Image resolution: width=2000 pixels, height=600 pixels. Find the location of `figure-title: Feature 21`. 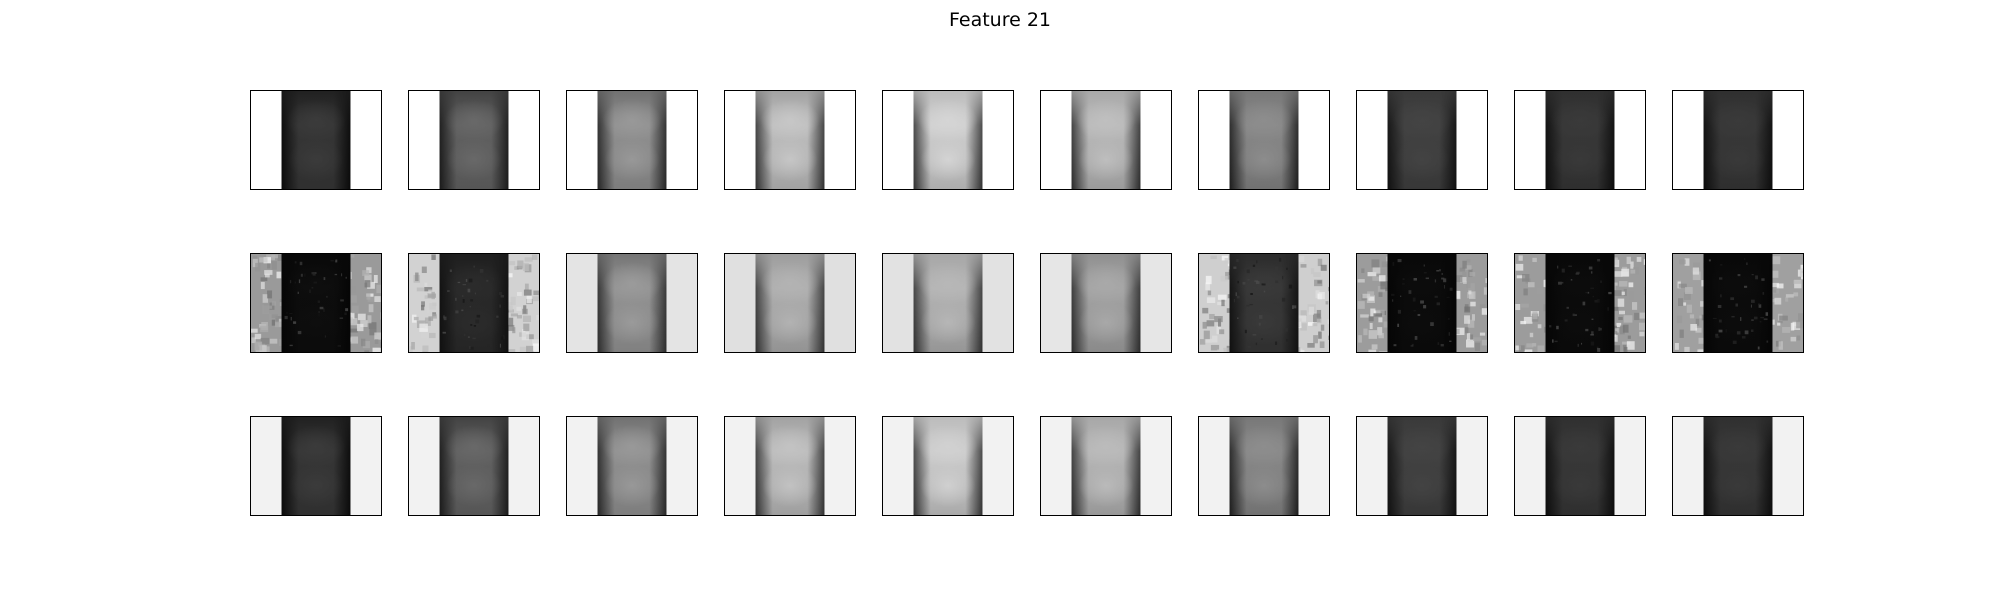

figure-title: Feature 21 is located at coordinates (999, 20).